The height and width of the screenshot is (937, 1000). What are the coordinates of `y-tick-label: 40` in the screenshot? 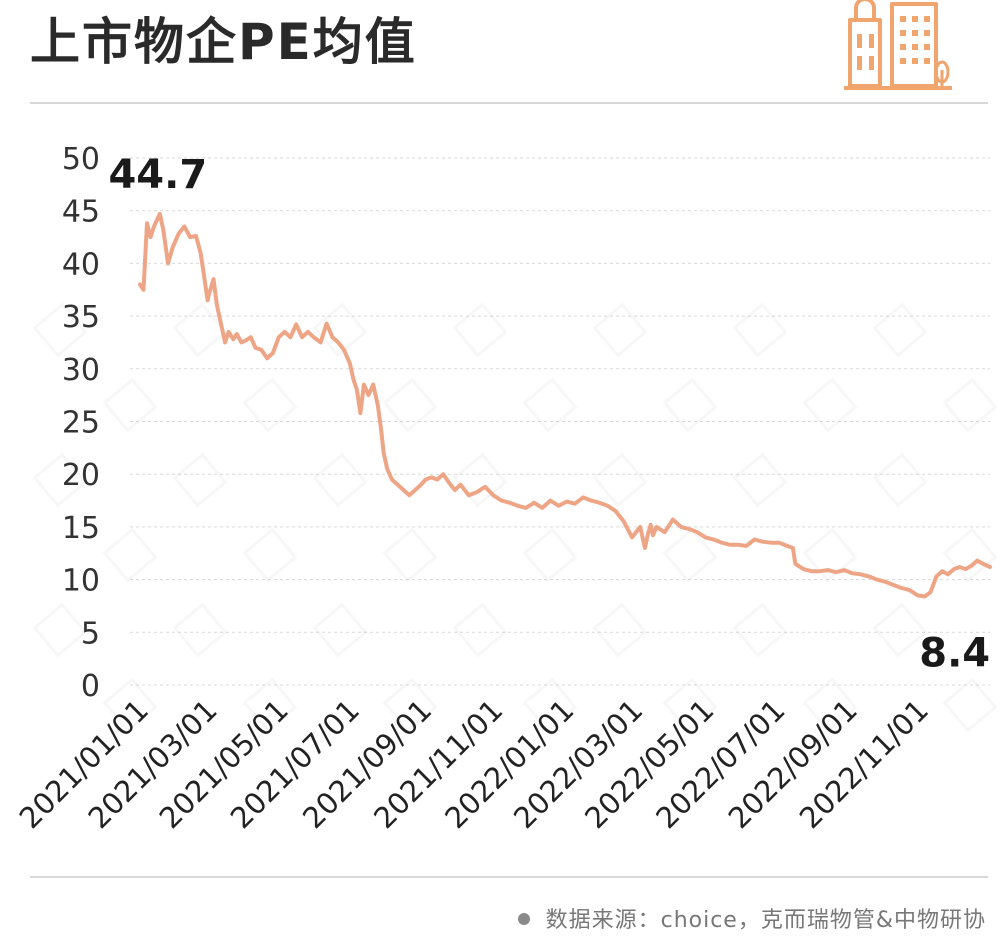 It's located at (81, 264).